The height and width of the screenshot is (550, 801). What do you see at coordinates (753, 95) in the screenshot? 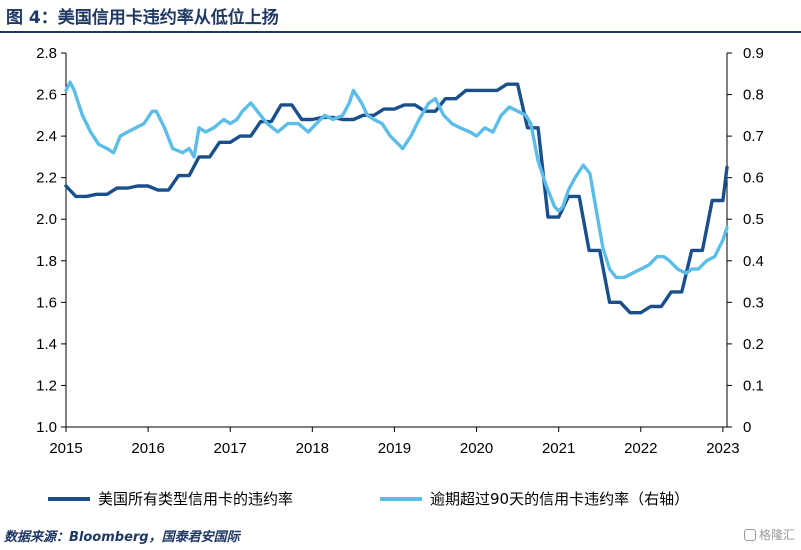
I see `right-tick-label: 0.8` at bounding box center [753, 95].